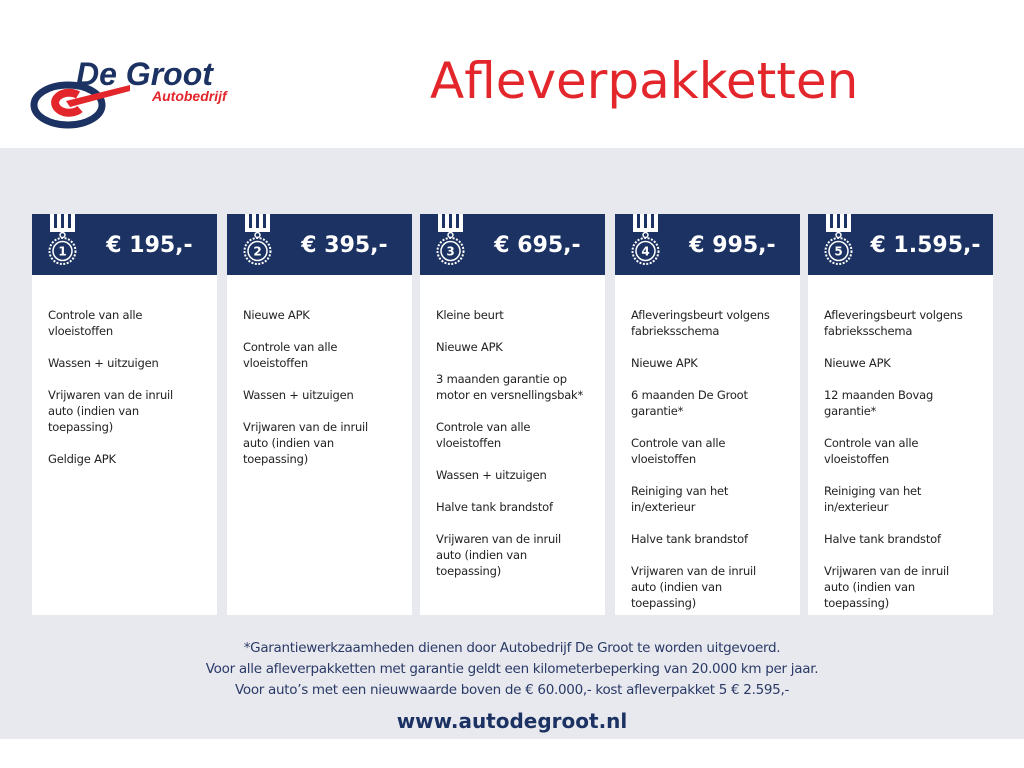  I want to click on package-price: € 195,-, so click(149, 245).